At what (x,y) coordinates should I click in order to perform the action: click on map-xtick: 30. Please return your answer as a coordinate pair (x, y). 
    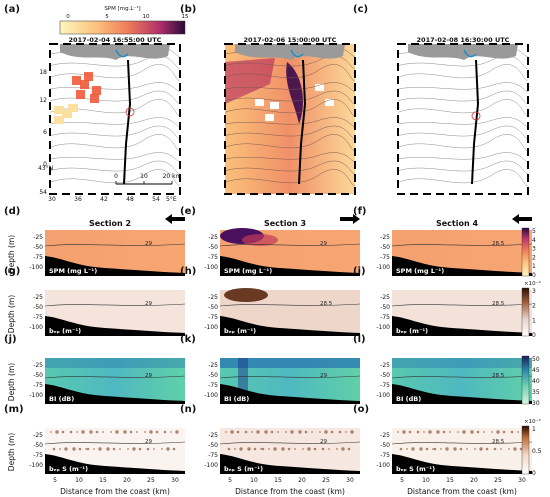
    Looking at the image, I should click on (52, 199).